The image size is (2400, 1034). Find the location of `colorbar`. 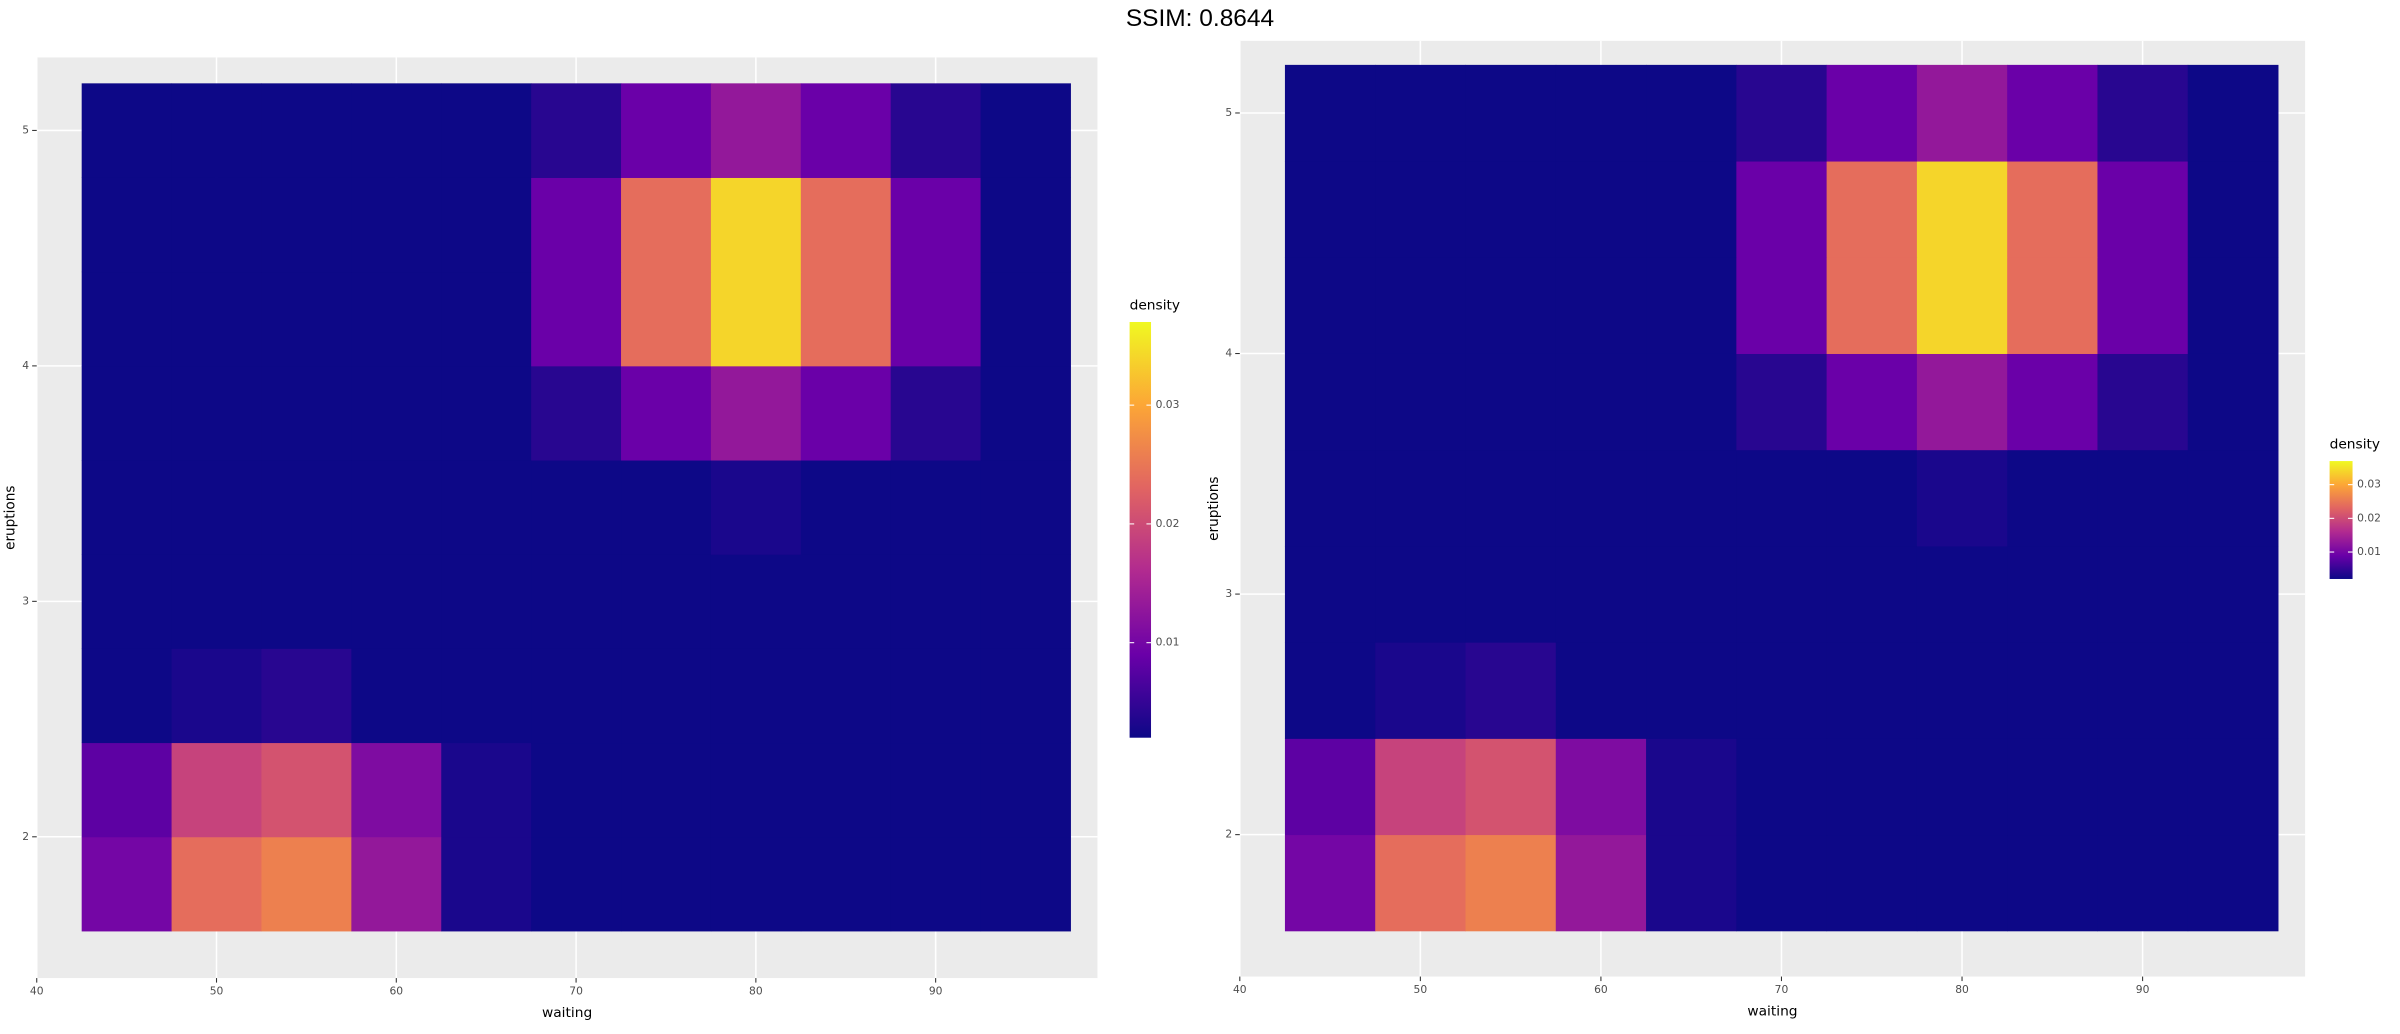

colorbar is located at coordinates (1140, 529).